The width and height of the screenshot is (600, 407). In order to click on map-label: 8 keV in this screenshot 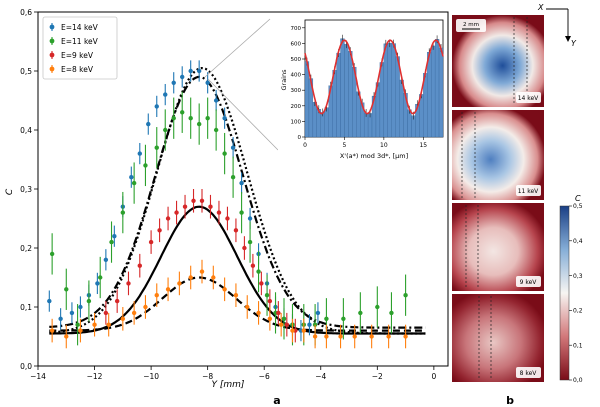, I will do `click(529, 373)`.